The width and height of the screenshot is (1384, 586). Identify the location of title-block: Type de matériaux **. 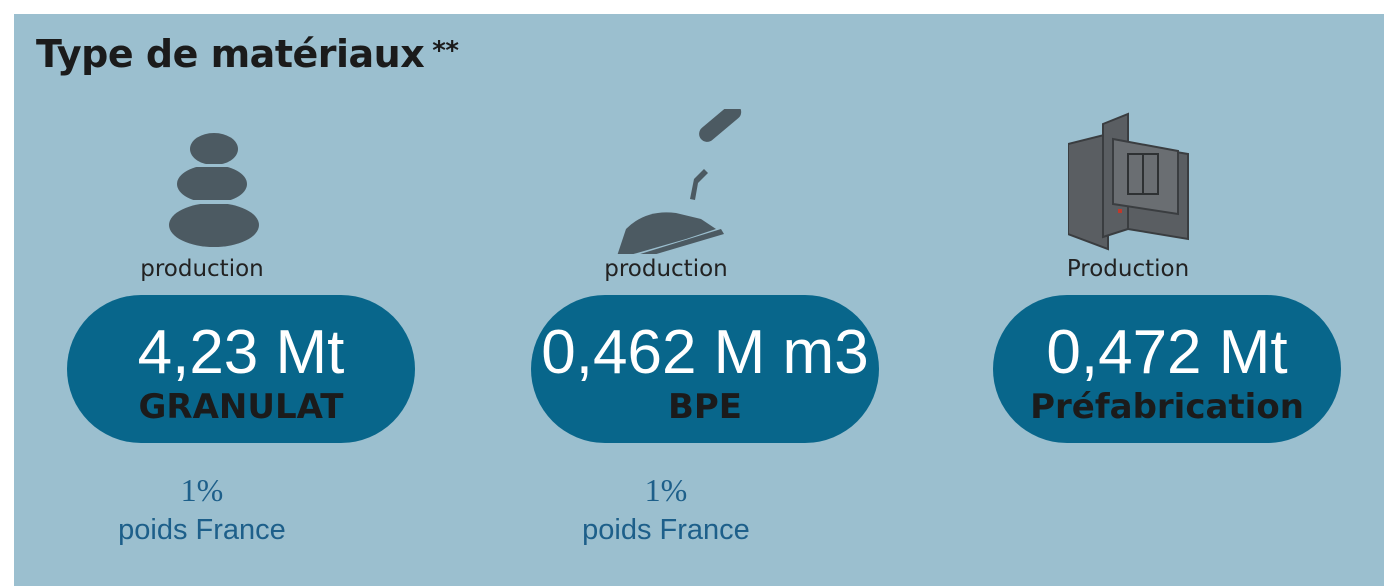
(247, 54).